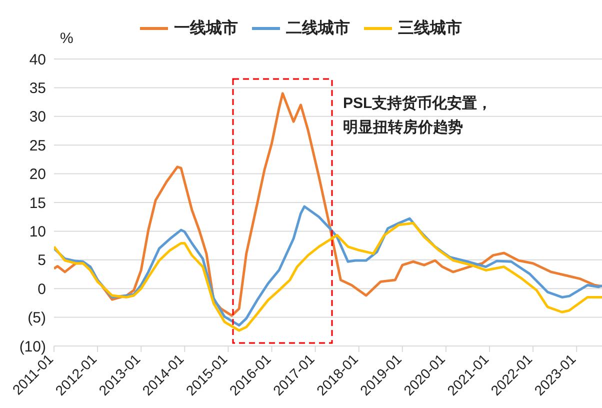 The image size is (602, 408). I want to click on legend-label: 一线城市, so click(206, 28).